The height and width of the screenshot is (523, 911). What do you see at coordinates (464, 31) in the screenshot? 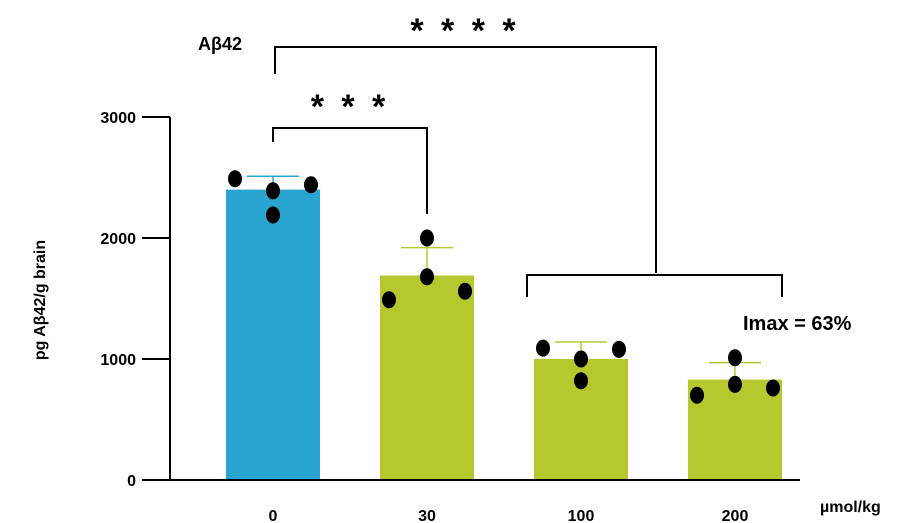
I see `significance-stars: * * * *` at bounding box center [464, 31].